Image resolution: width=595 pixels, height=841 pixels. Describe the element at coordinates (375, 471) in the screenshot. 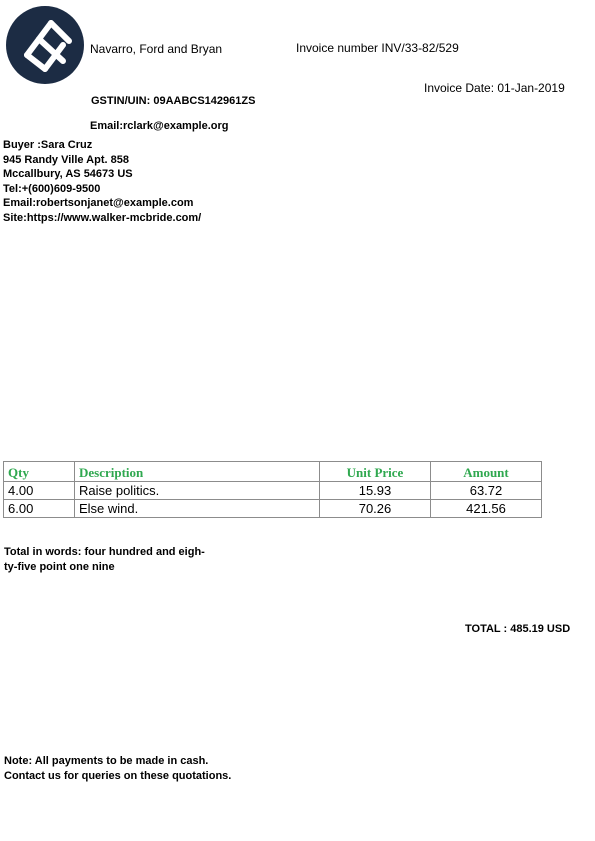

I see `header-unit-price: Unit Price` at that location.